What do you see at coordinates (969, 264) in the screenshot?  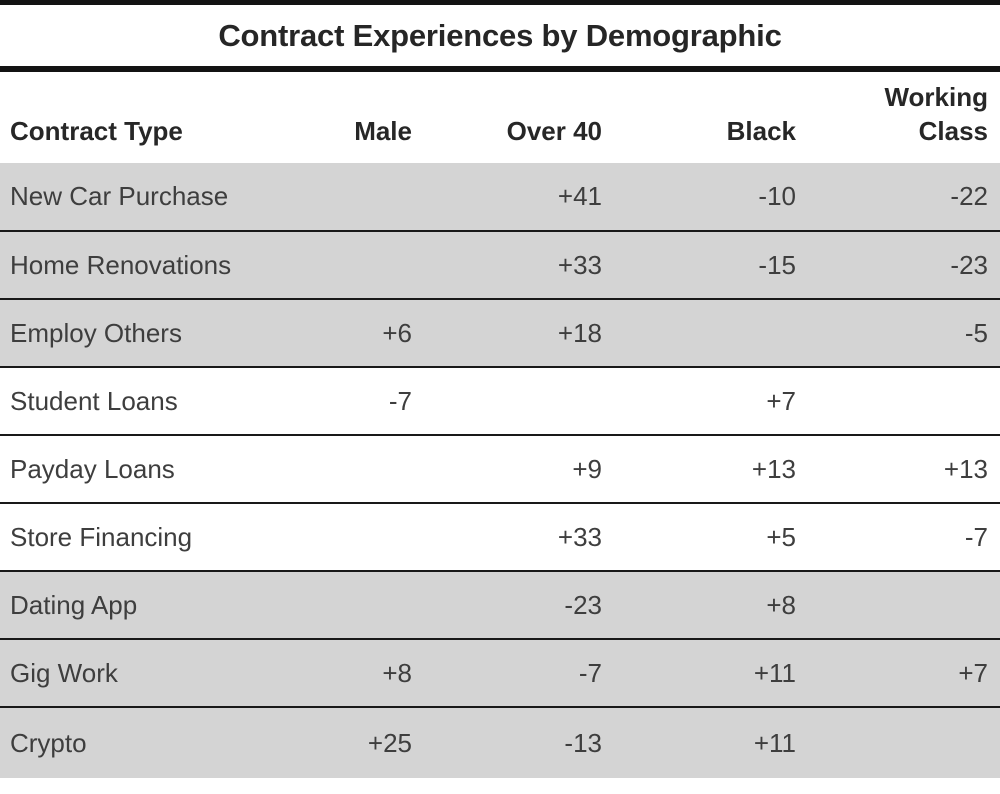 I see `cell-working-class: -23` at bounding box center [969, 264].